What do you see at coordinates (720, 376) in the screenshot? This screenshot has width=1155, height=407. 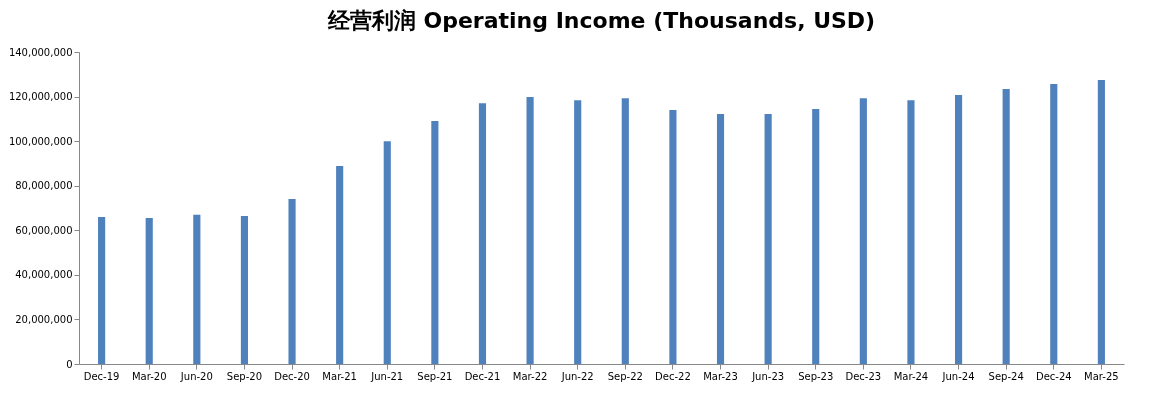 I see `x-tick-label: Mar-23` at bounding box center [720, 376].